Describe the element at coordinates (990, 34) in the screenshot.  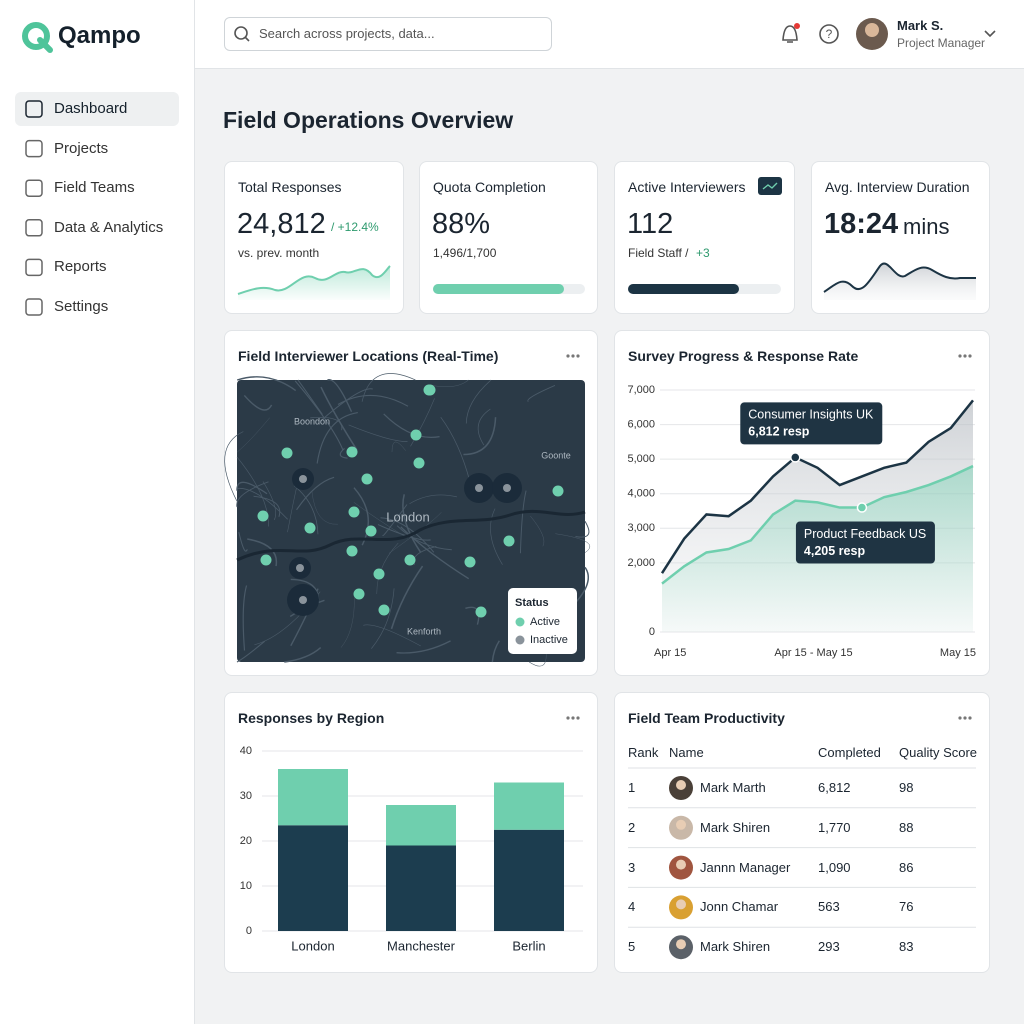
I see `user-menu-chevron` at that location.